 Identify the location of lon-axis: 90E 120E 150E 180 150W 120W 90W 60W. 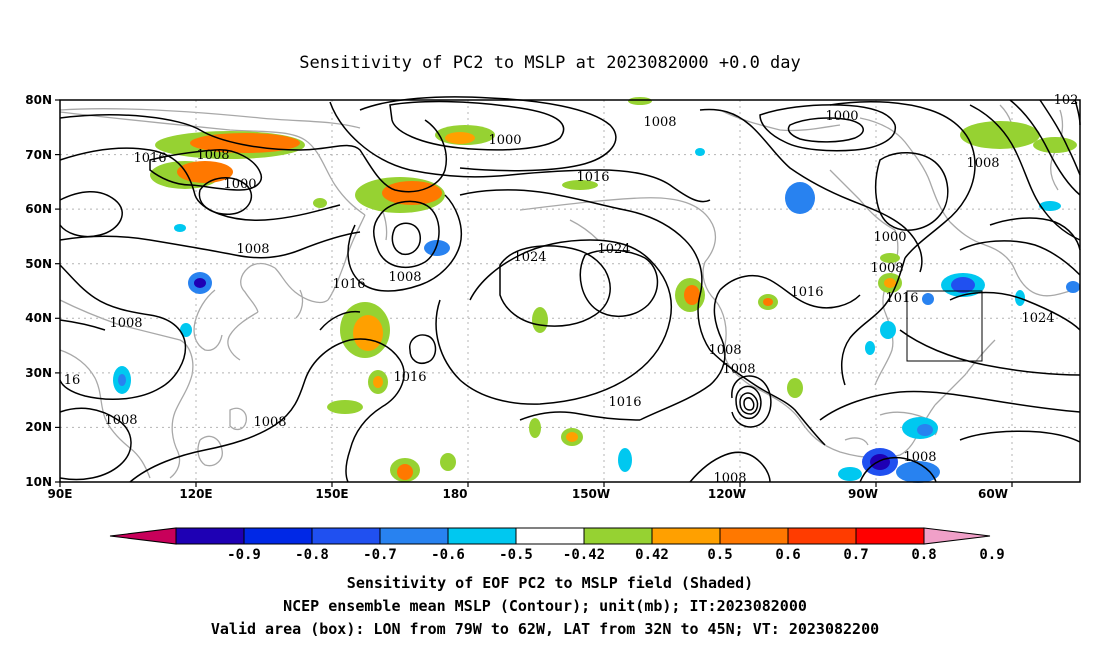
(530, 491).